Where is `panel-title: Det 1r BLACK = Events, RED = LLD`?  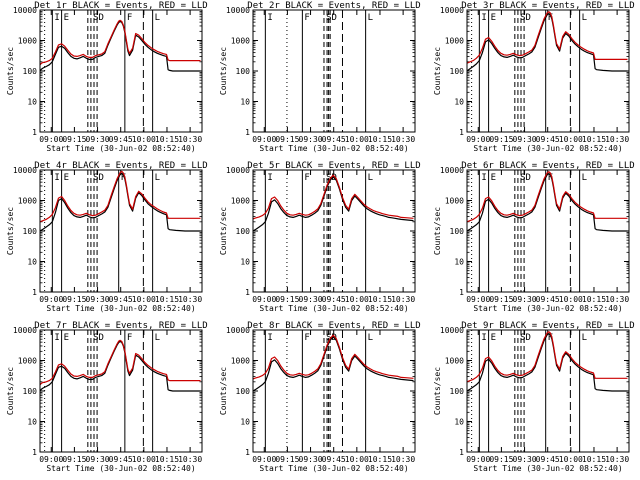 panel-title: Det 1r BLACK = Events, RED = LLD is located at coordinates (120, 6).